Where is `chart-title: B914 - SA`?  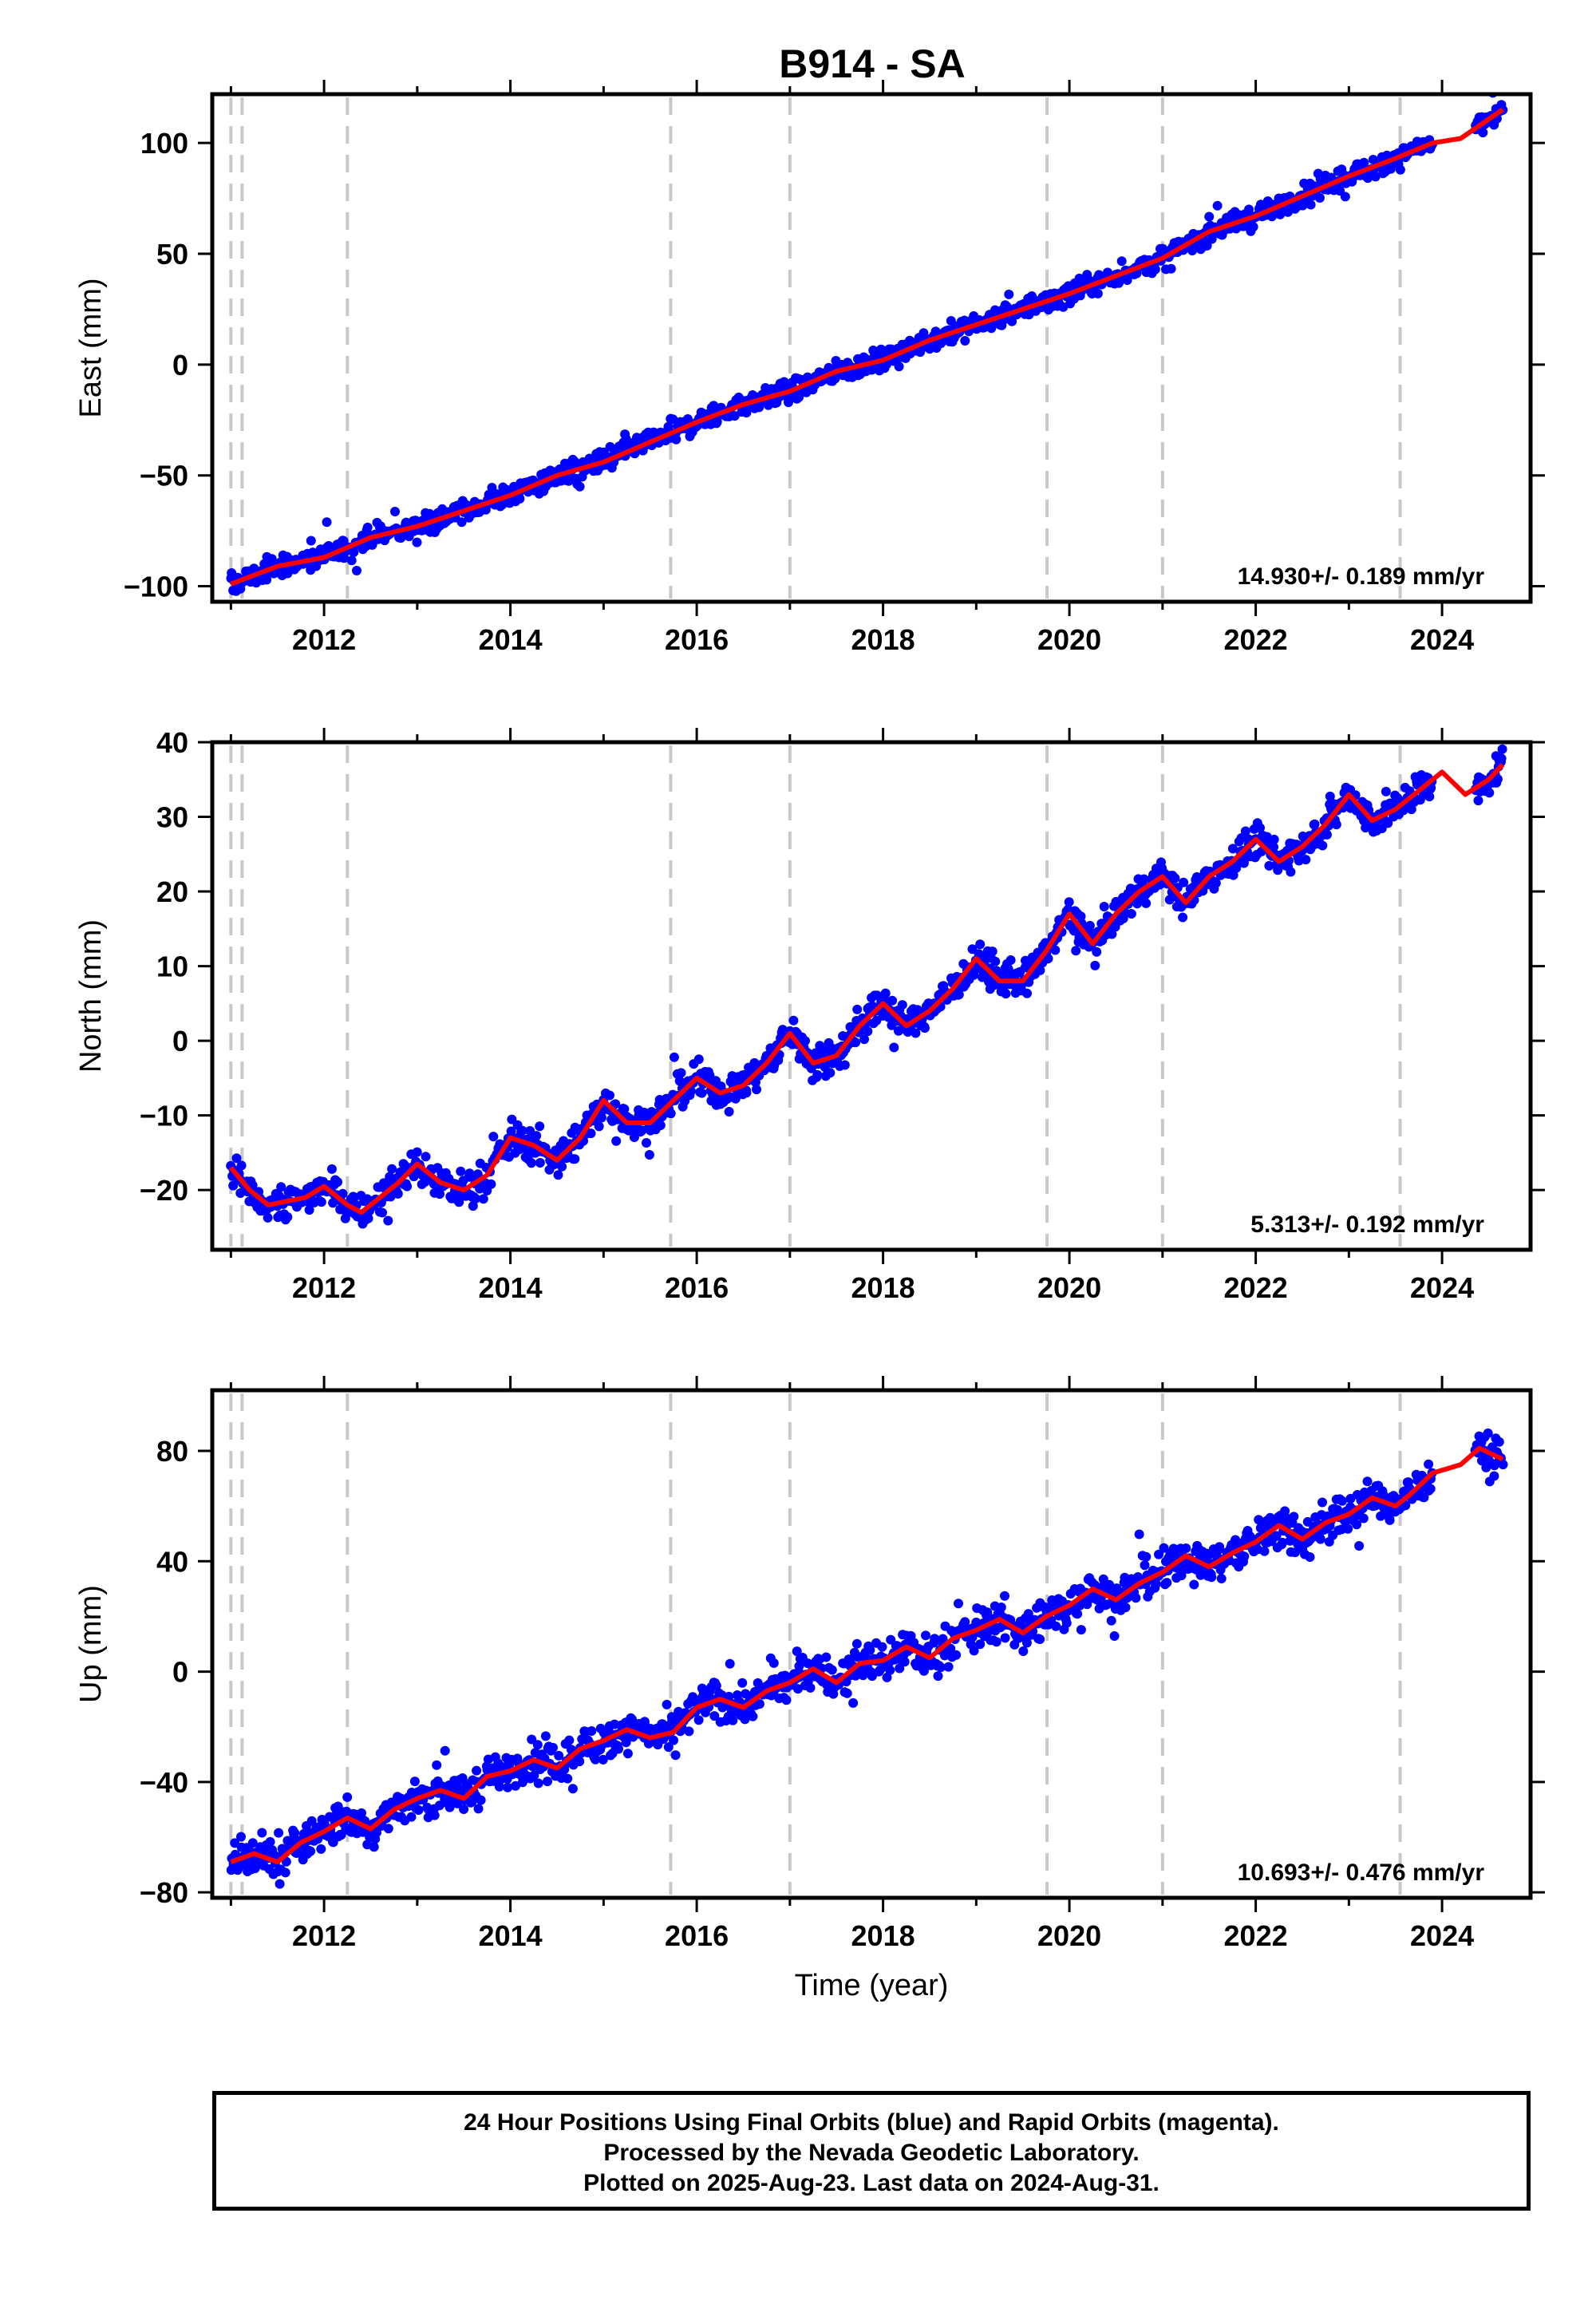
chart-title: B914 - SA is located at coordinates (872, 63).